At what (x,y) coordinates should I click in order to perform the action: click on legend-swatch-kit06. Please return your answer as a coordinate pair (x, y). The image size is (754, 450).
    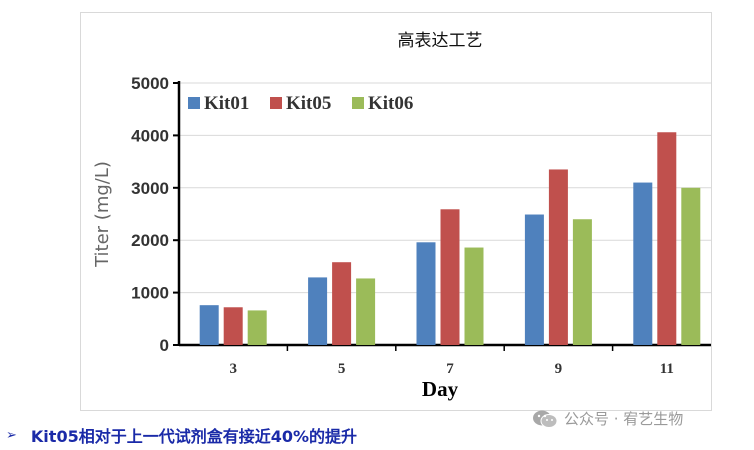
    Looking at the image, I should click on (358, 103).